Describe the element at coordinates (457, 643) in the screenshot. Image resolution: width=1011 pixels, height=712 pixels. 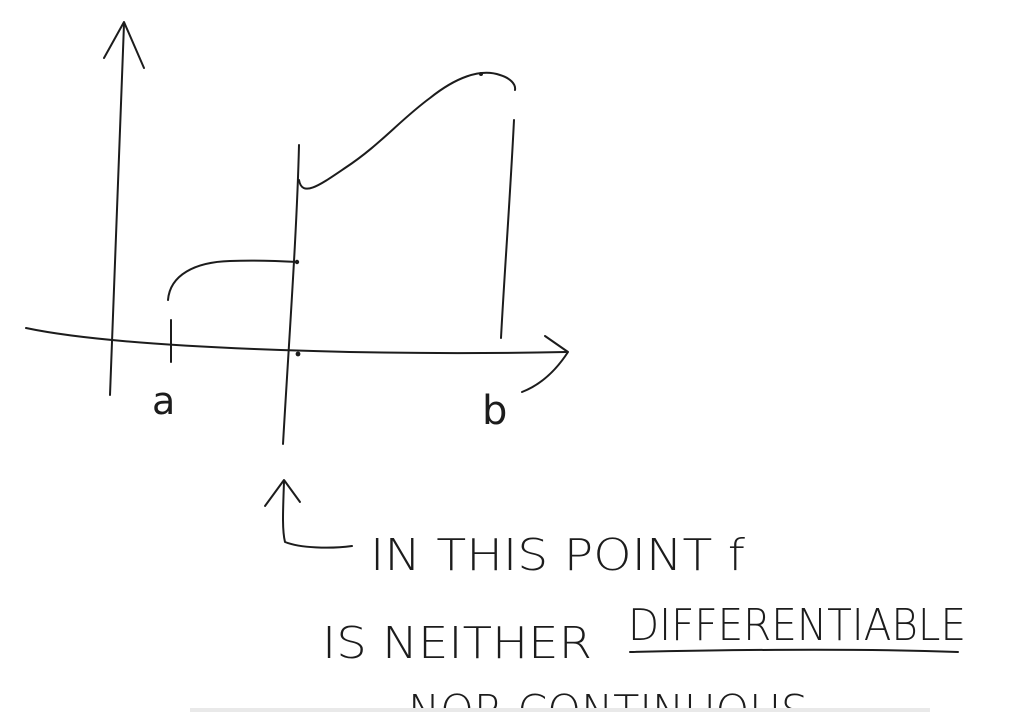
I see `annotation-line-2-prefix: IS NEITHER` at that location.